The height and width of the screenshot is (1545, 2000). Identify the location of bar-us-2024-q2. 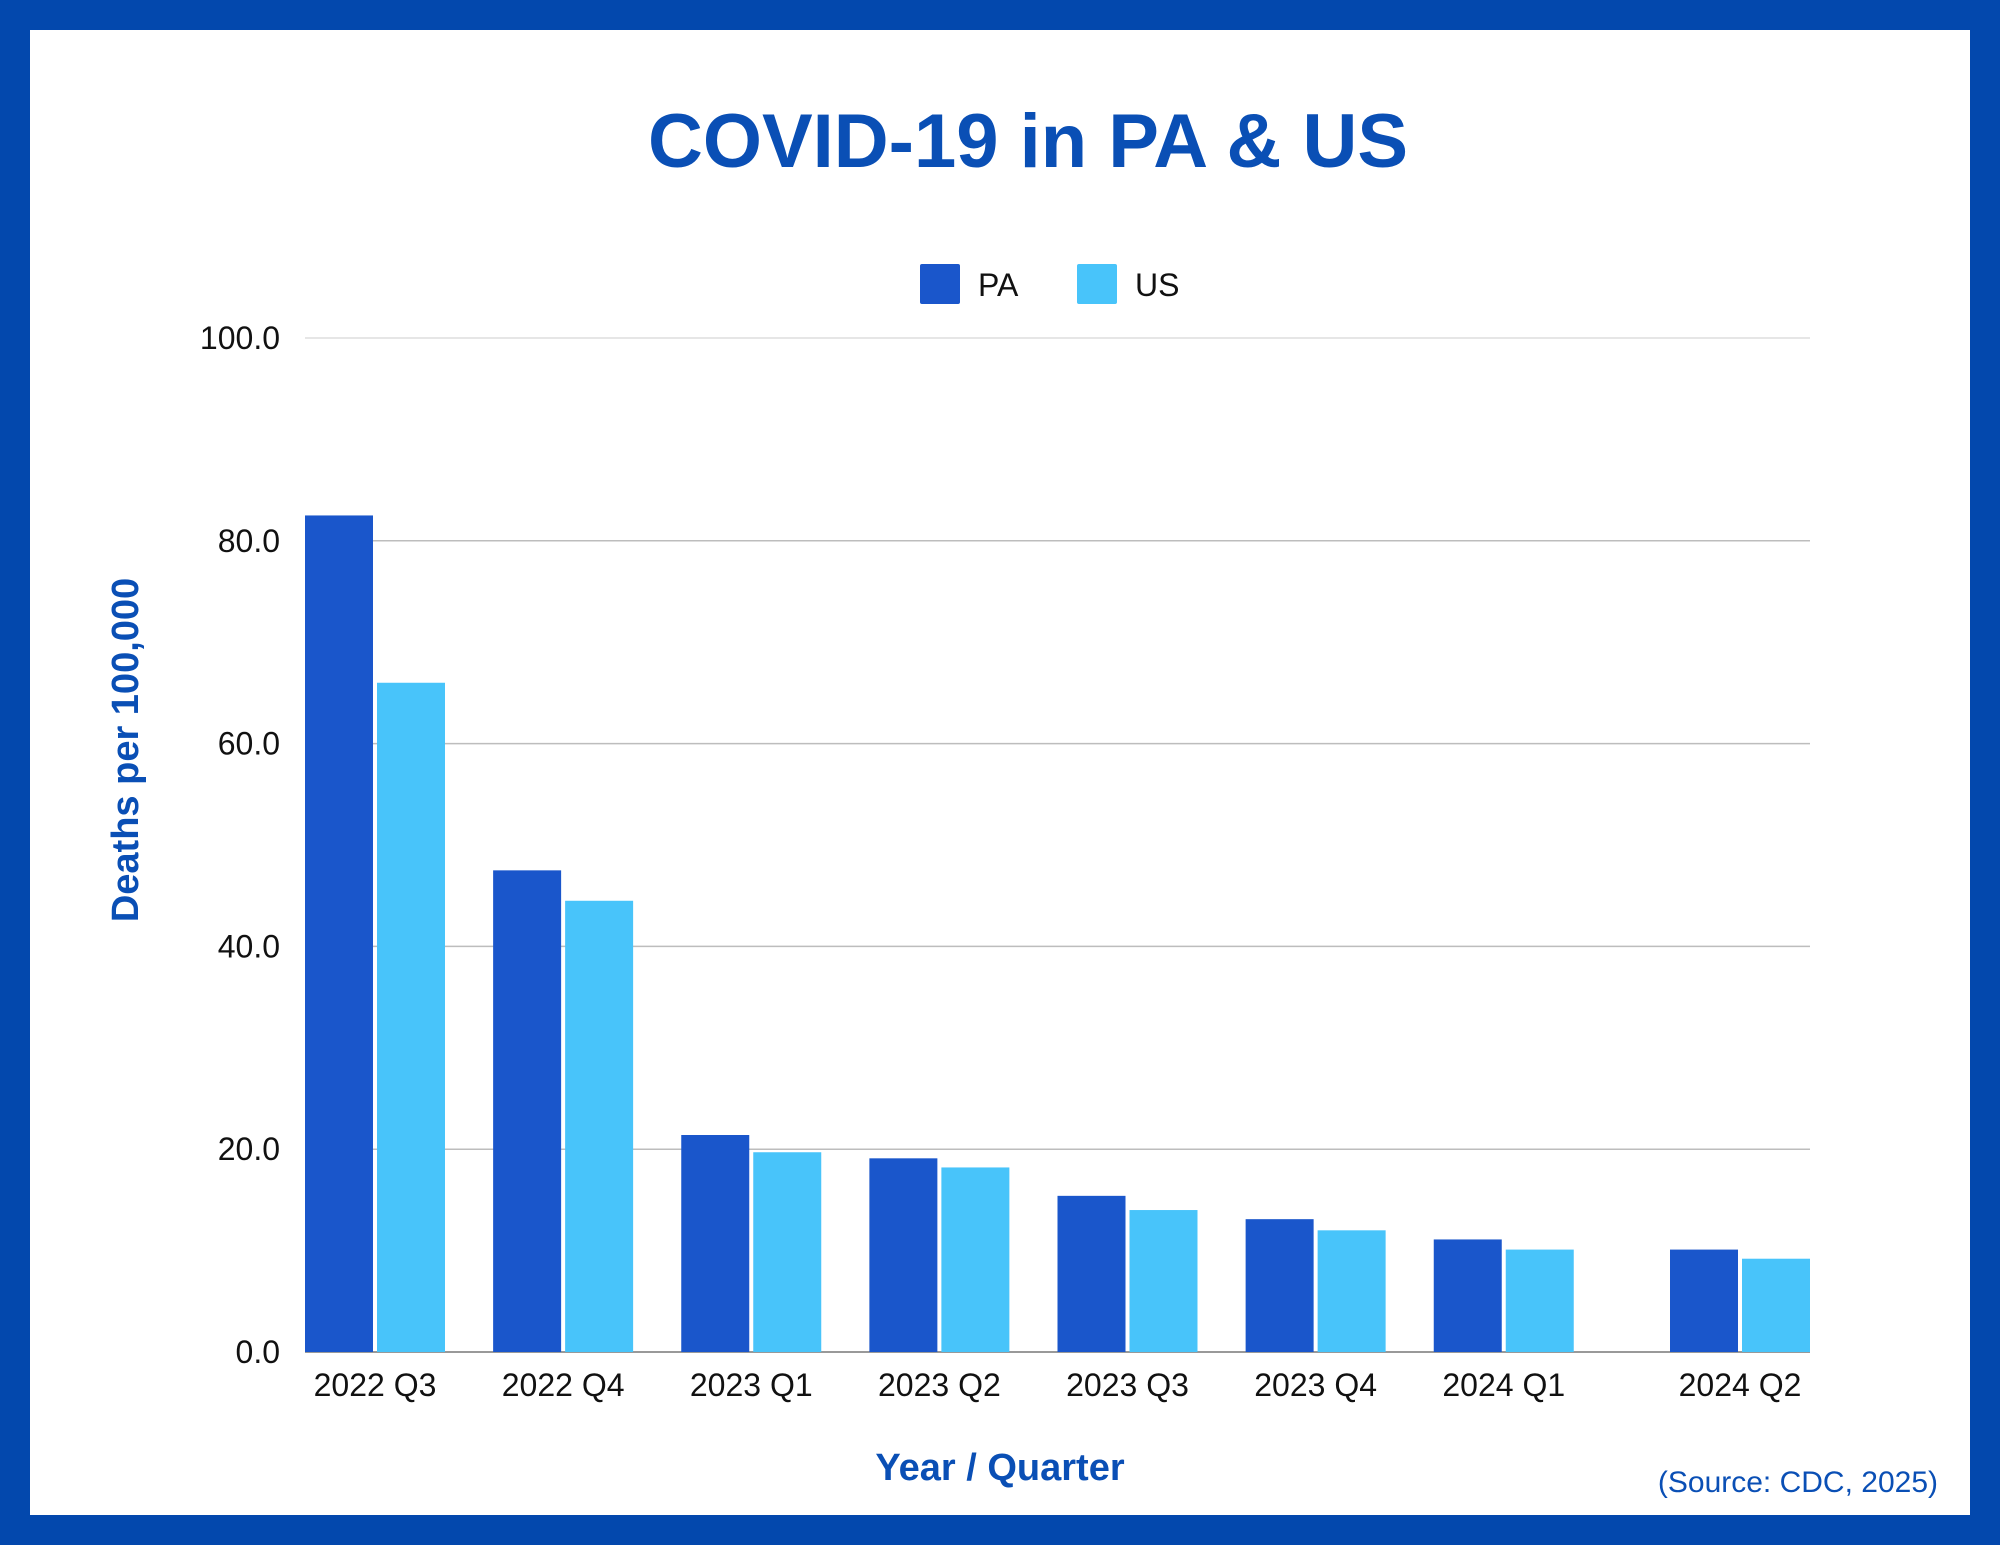
(1776, 1305).